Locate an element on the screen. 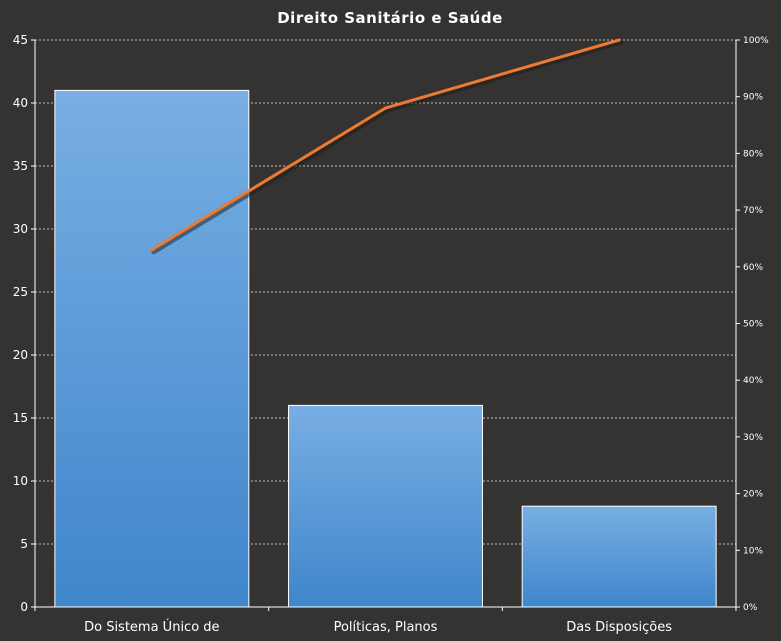 Image resolution: width=781 pixels, height=641 pixels. y2-tick-label: 100% is located at coordinates (756, 41).